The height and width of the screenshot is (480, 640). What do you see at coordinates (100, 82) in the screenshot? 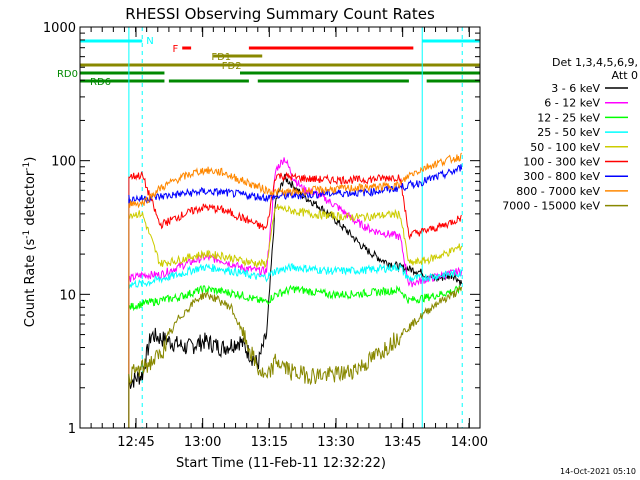
I see `state-bar-label: RD6` at bounding box center [100, 82].